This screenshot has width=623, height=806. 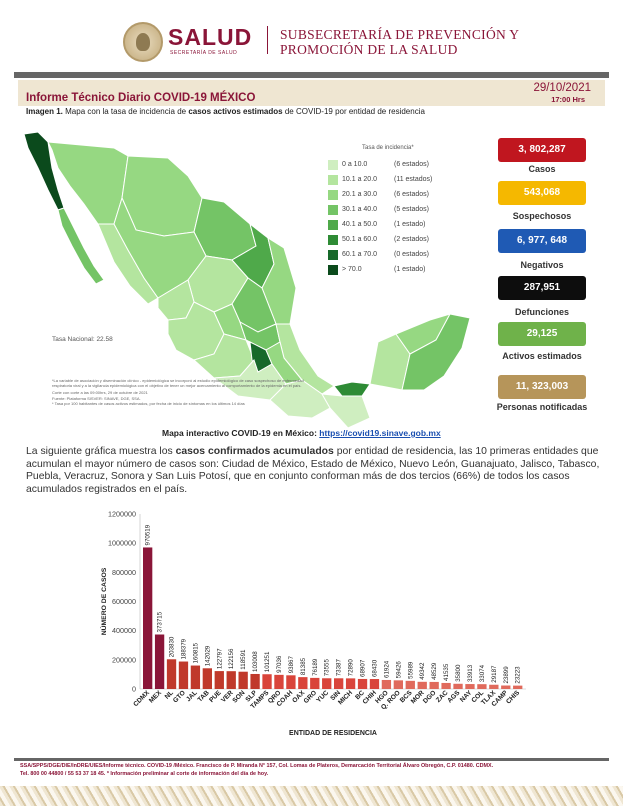 I want to click on x-tick-label: GTO, so click(x=179, y=696).